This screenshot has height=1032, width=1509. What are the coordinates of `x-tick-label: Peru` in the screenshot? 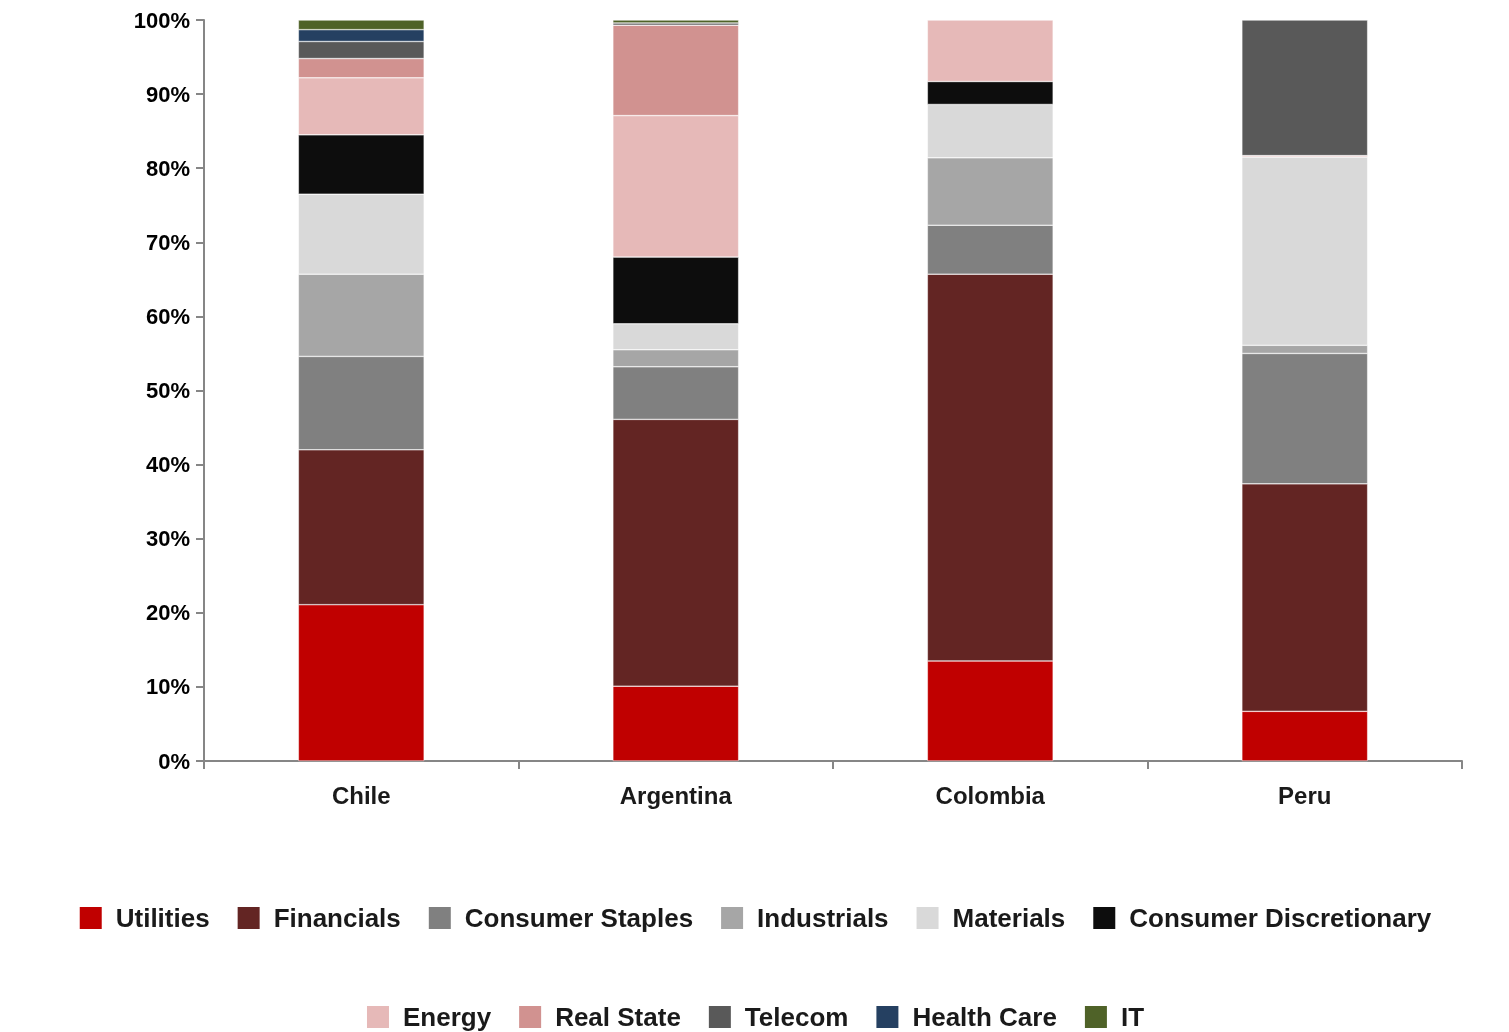 It's located at (1305, 795).